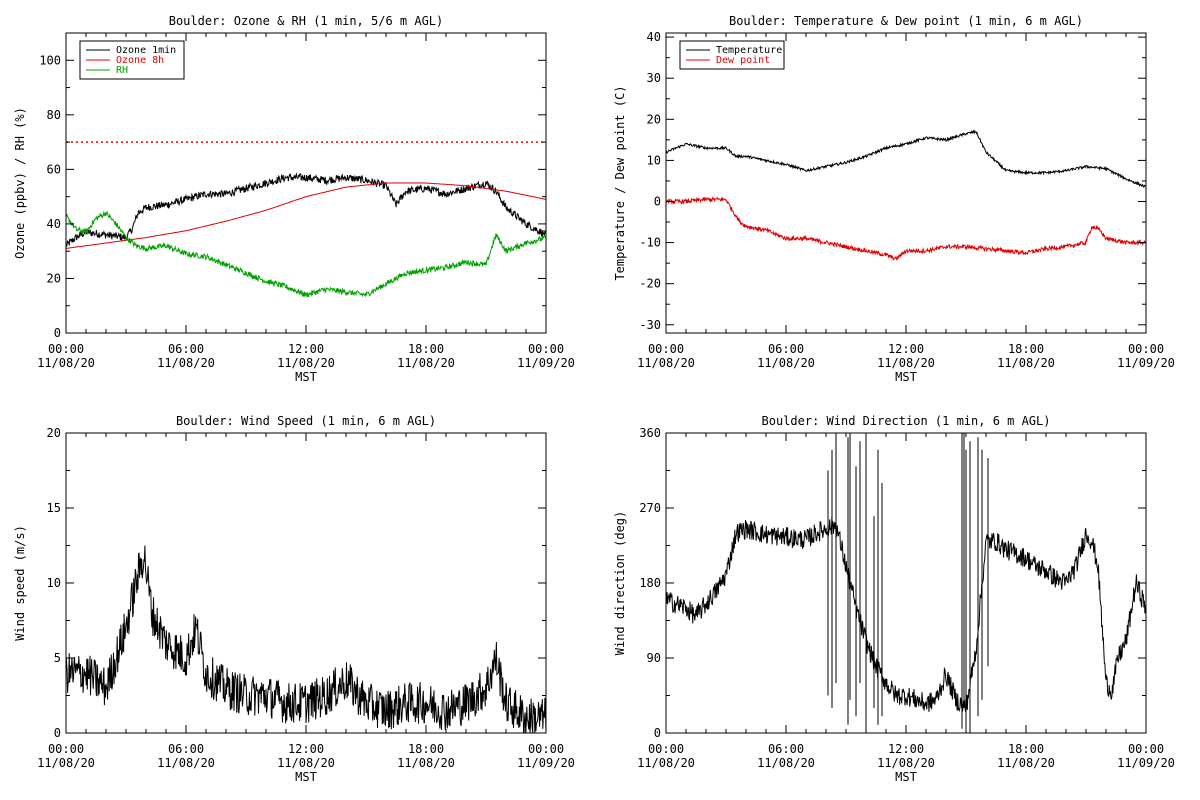 The height and width of the screenshot is (800, 1200). I want to click on y-tick-label: -20, so click(650, 284).